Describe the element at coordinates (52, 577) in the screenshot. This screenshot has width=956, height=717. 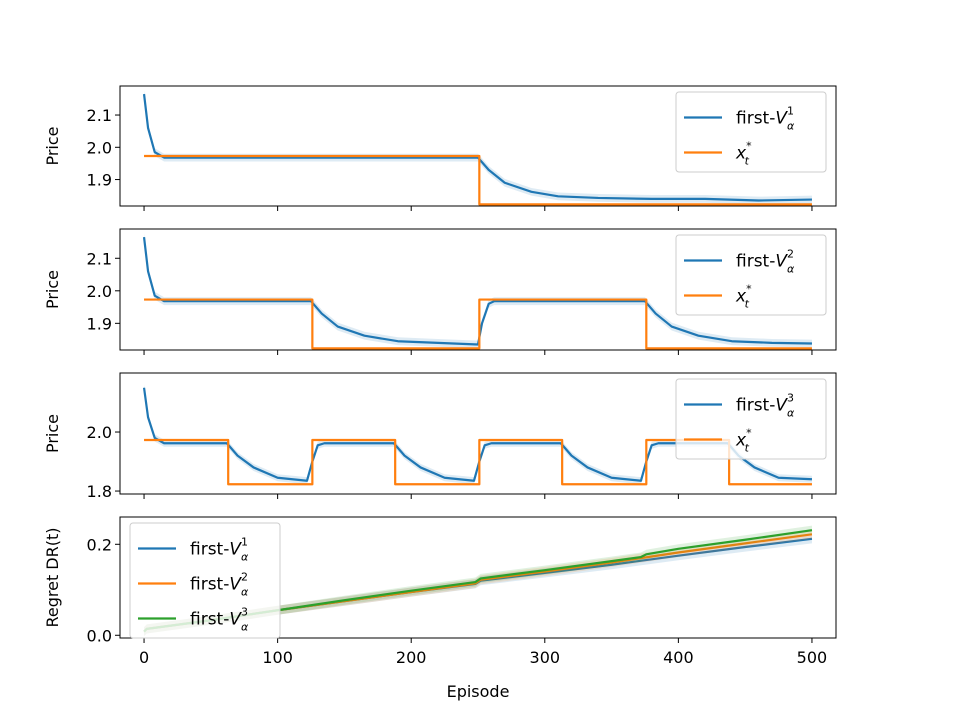
I see `y-axis-label: Regret DR(t)` at that location.